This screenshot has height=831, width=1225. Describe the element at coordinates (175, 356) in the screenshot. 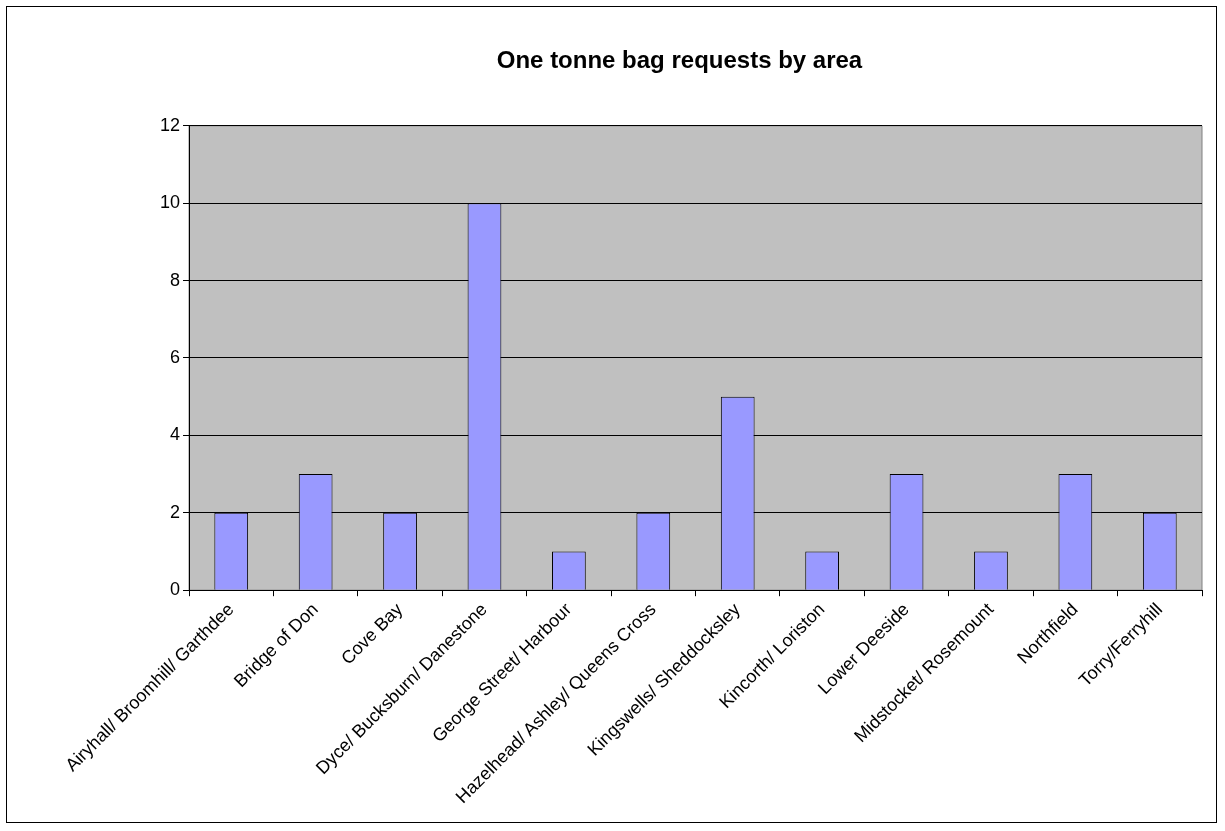

I see `y-tick-label: 6` at that location.